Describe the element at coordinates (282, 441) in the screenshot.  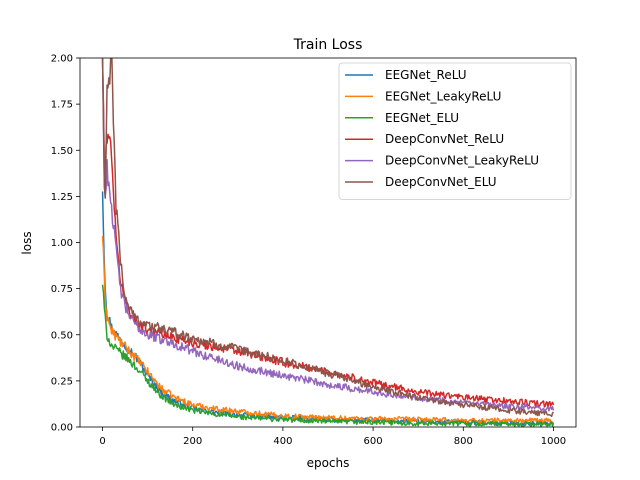
I see `x-tick-label: 400` at that location.